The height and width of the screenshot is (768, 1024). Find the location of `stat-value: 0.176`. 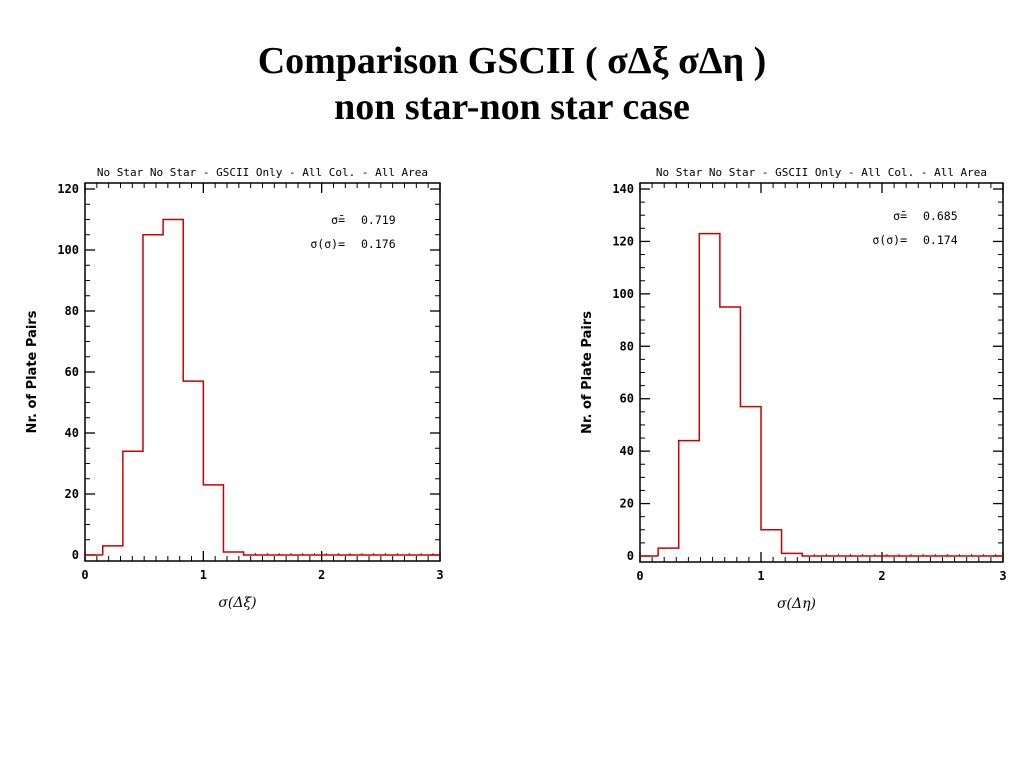

stat-value: 0.176 is located at coordinates (378, 244).